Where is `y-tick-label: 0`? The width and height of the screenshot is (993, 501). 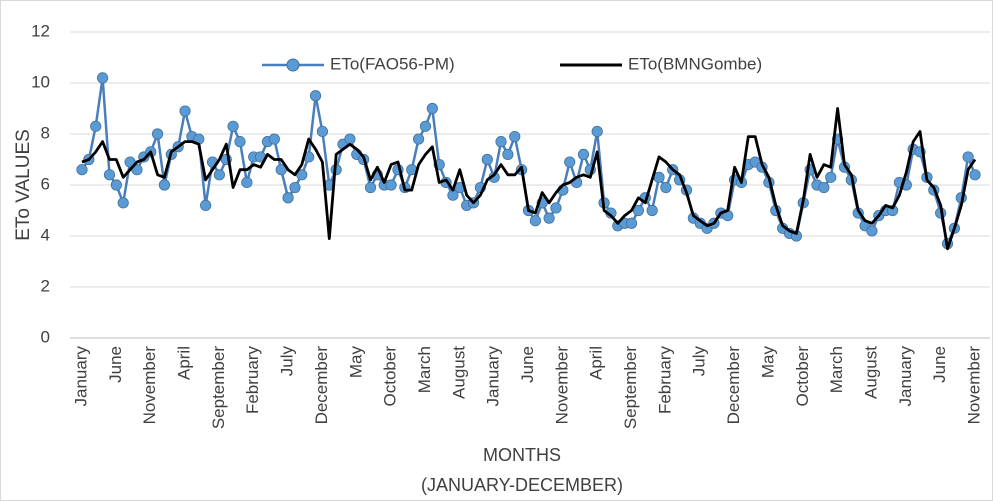
y-tick-label: 0 is located at coordinates (45, 336).